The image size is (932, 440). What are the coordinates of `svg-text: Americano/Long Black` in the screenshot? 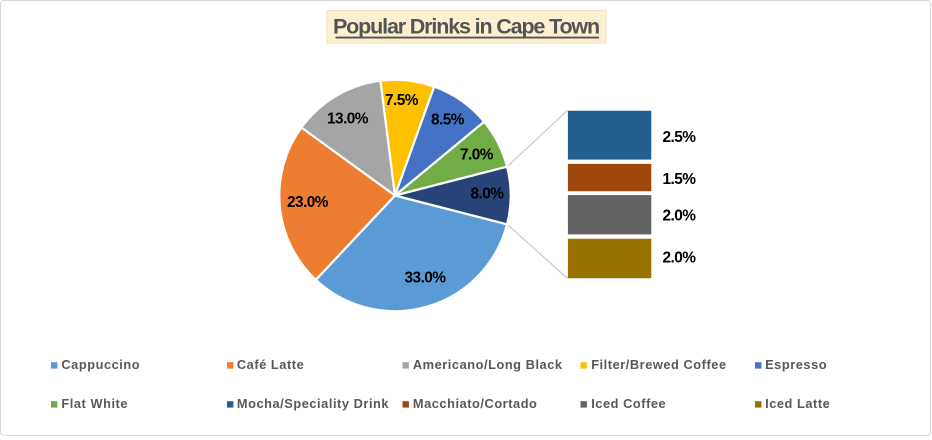 It's located at (488, 364).